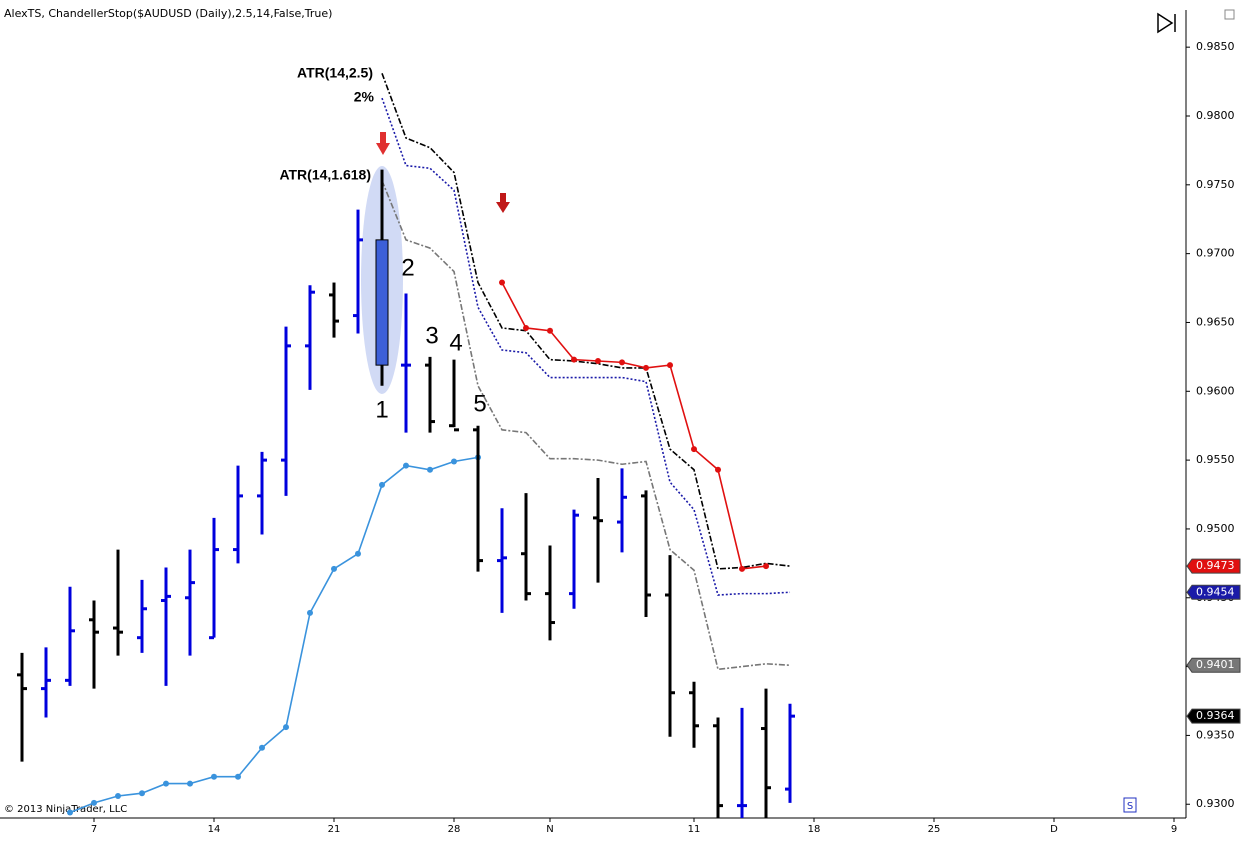 The height and width of the screenshot is (846, 1244). I want to click on y-tick-label: 0.9350, so click(1215, 734).